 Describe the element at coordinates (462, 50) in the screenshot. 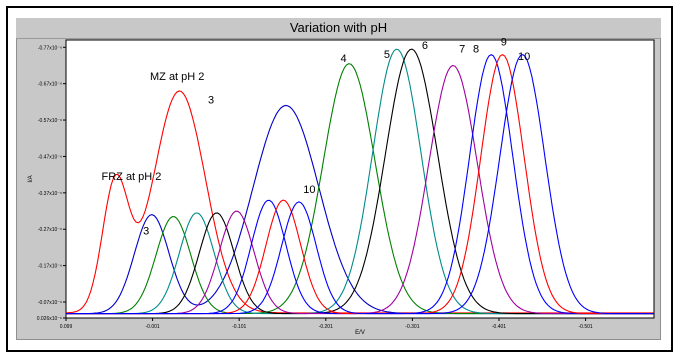

I see `annotation-label: 7` at that location.